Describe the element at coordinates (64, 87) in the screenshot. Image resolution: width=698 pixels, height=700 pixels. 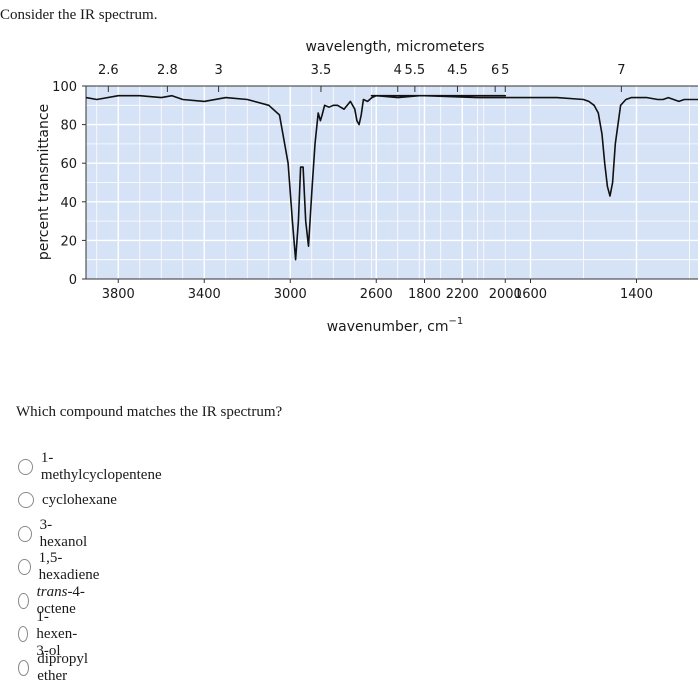
I see `y-tick-label: 100` at that location.